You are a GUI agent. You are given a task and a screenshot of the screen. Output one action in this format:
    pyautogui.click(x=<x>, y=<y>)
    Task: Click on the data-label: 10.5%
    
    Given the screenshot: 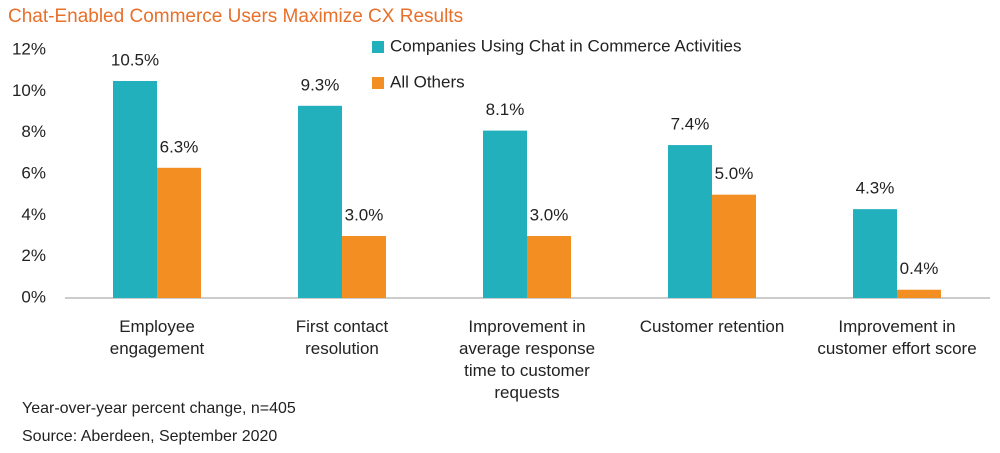 What is the action you would take?
    pyautogui.click(x=135, y=59)
    